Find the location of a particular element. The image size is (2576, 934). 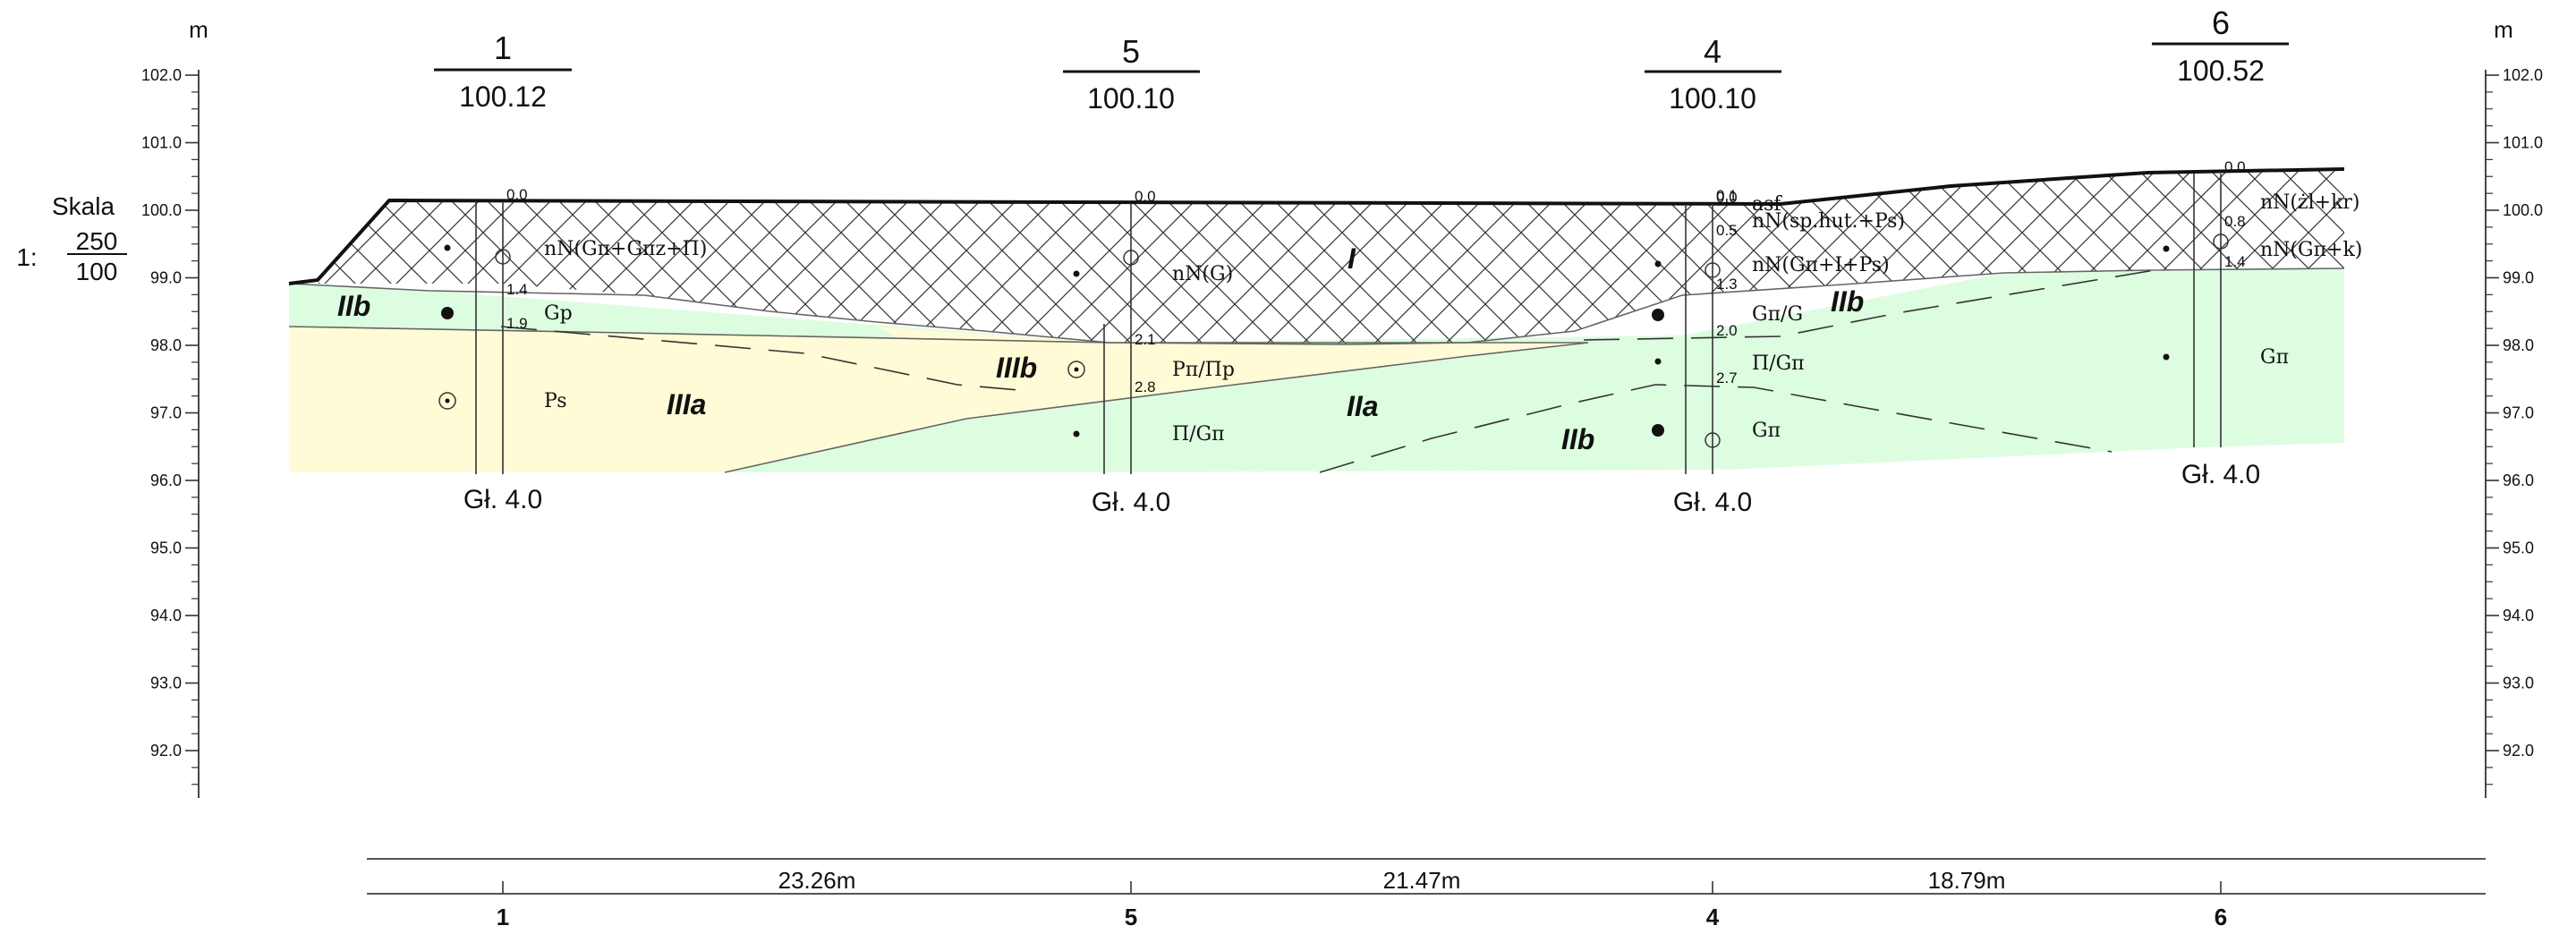

layer-code-IIIb: IIIb is located at coordinates (1016, 368).